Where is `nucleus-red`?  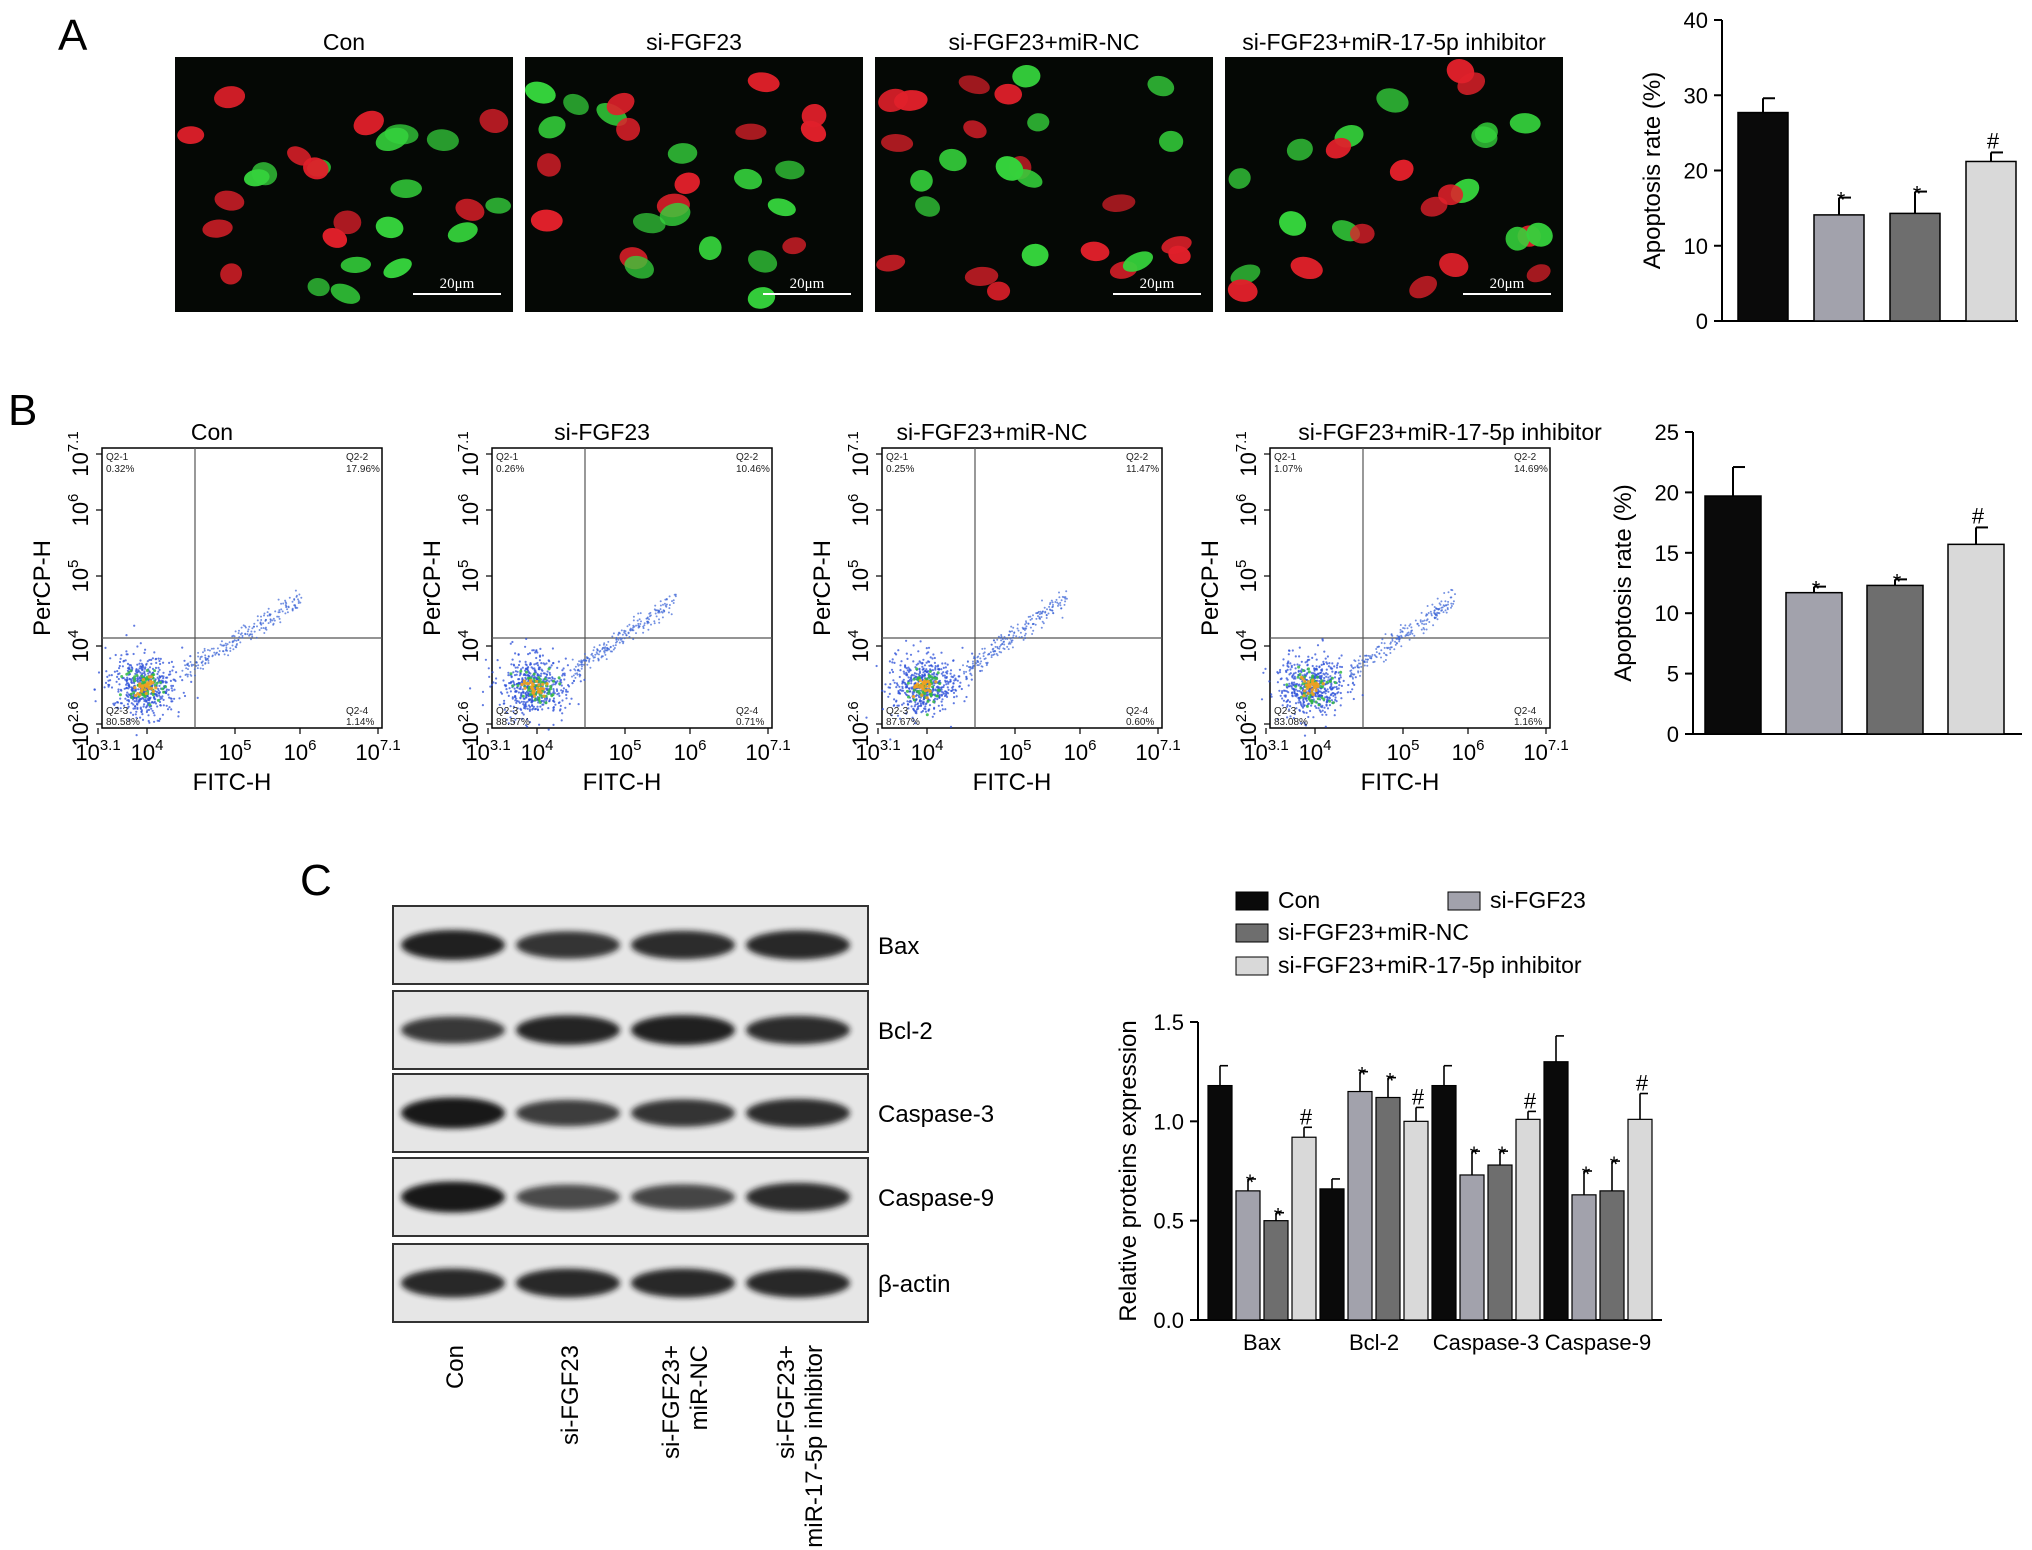 nucleus-red is located at coordinates (231, 274).